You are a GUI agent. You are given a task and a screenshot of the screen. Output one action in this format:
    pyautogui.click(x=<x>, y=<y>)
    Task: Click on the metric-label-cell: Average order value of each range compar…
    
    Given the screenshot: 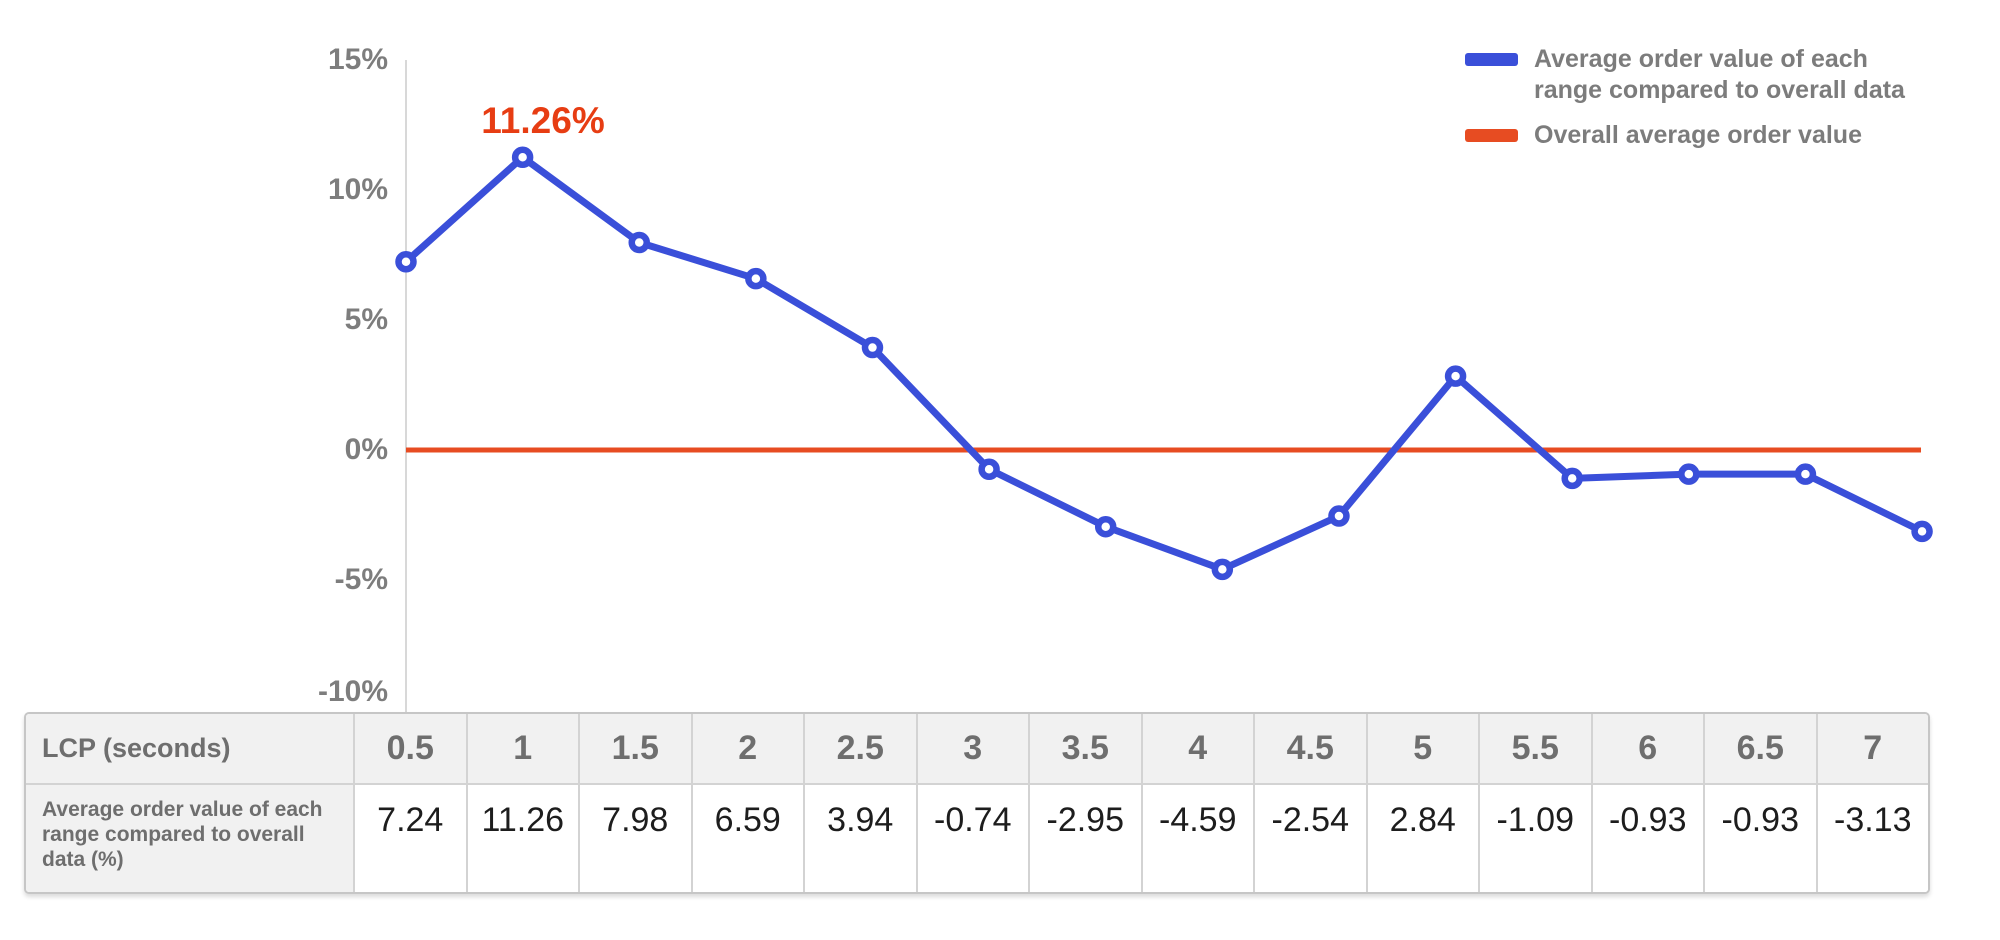 What is the action you would take?
    pyautogui.click(x=189, y=837)
    